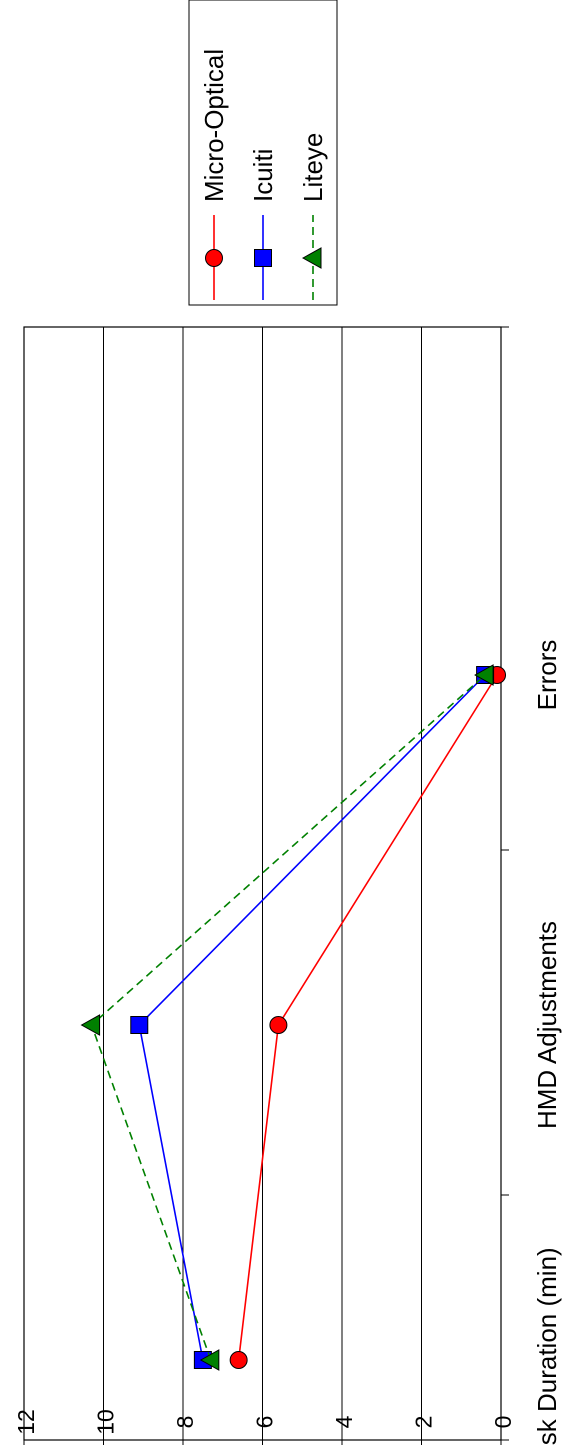 The height and width of the screenshot is (1445, 568). I want to click on legend-label-icuiti: Icuiti, so click(263, 175).